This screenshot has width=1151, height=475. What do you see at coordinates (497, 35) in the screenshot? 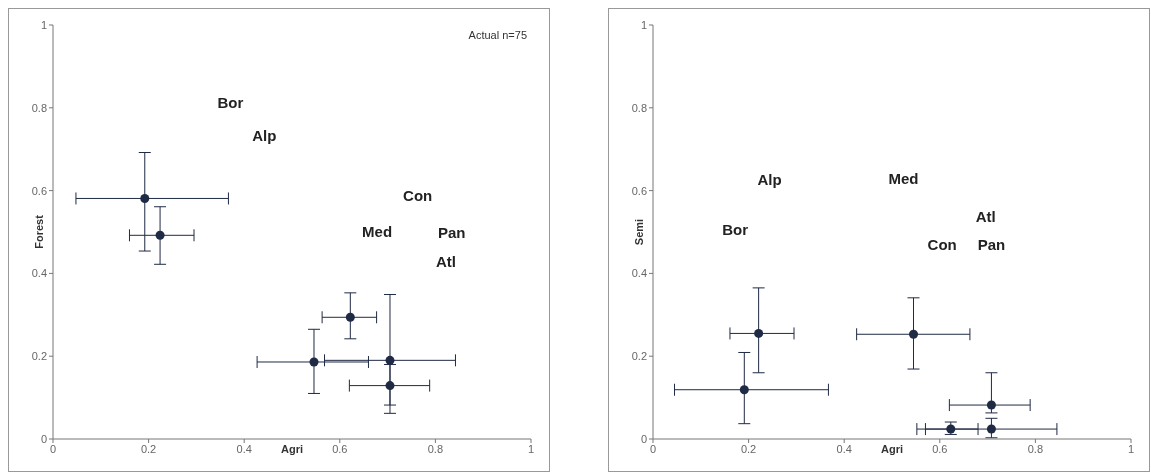
I see `annotation: Actual n=75` at bounding box center [497, 35].